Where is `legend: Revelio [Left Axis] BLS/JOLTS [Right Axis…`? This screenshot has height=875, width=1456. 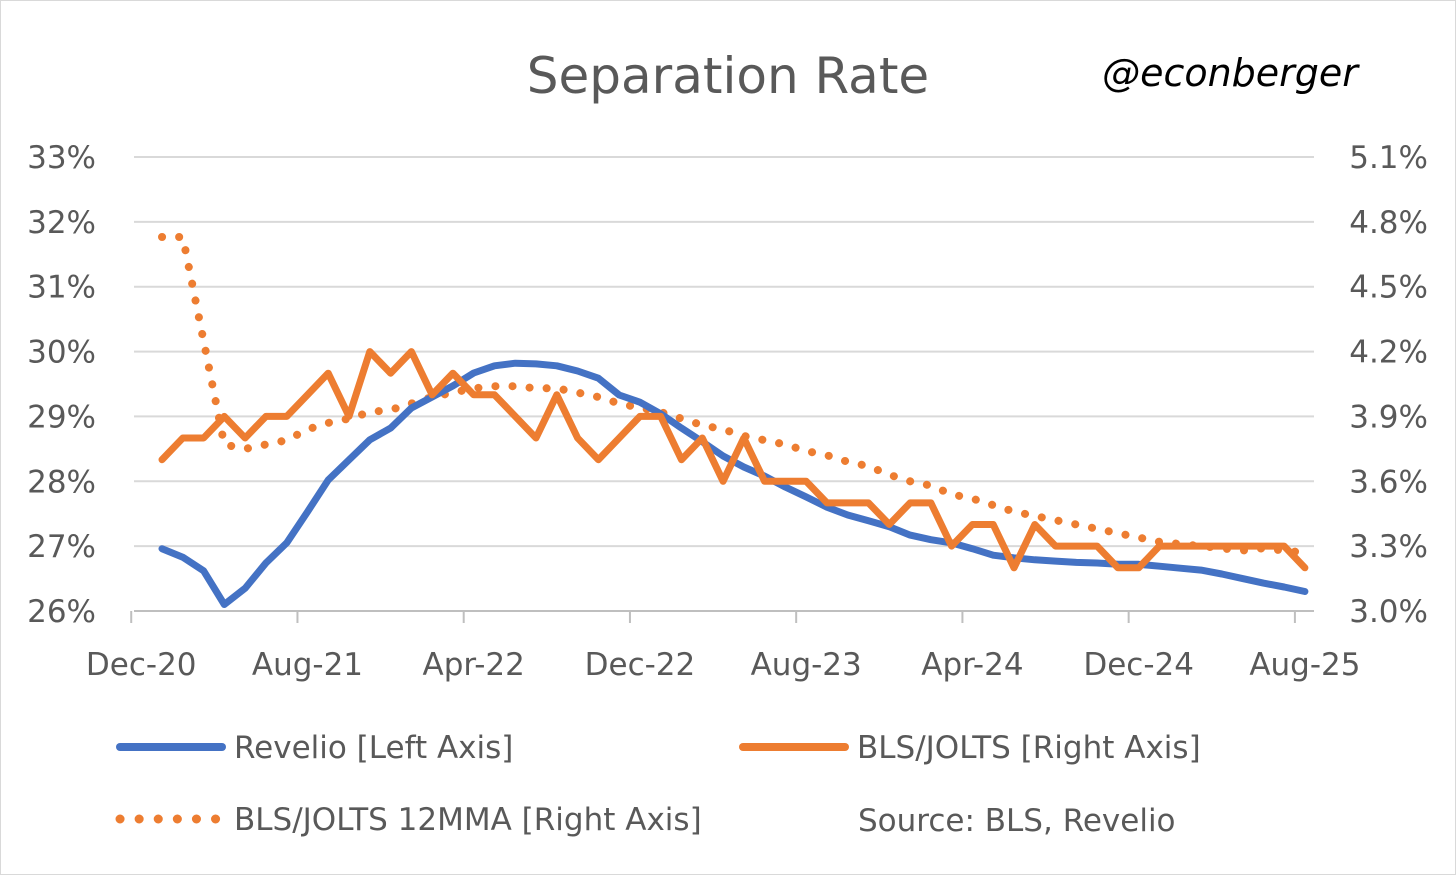
legend: Revelio [Left Axis] BLS/JOLTS [Right Axis… is located at coordinates (658, 784).